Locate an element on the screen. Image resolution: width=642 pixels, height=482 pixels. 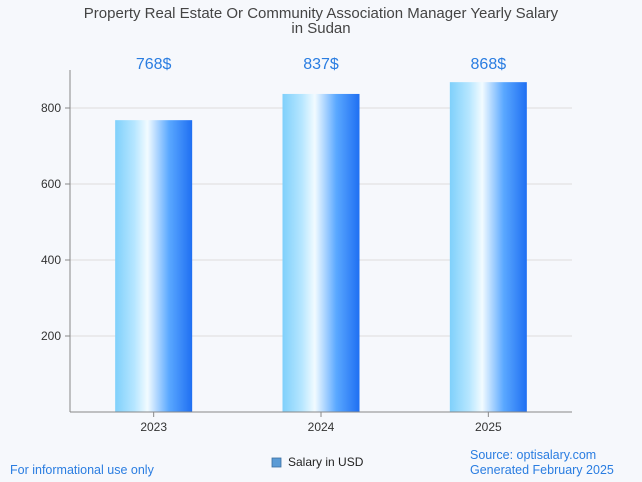
x-tick-label: 2024 is located at coordinates (321, 427).